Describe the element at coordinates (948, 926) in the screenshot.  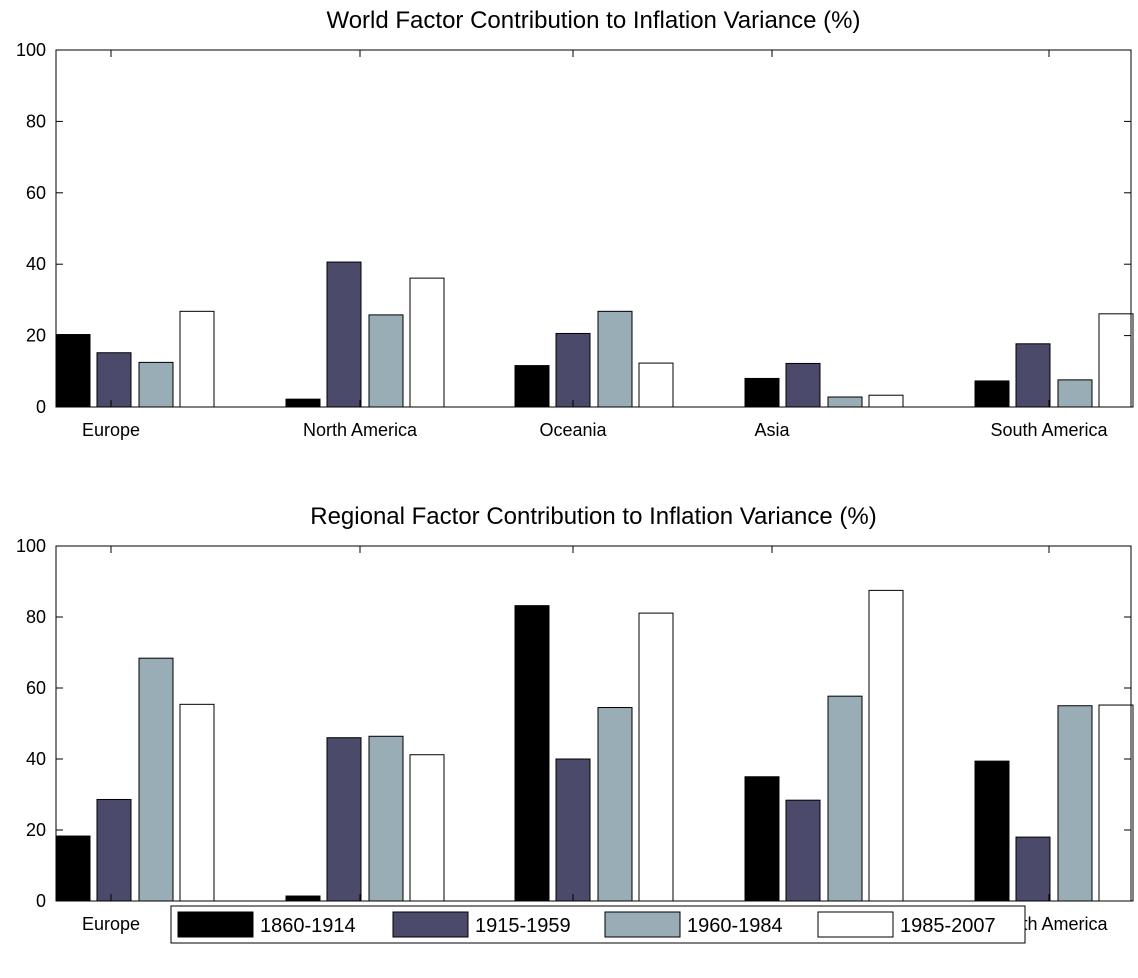
I see `legend-label: 1985-2007` at that location.